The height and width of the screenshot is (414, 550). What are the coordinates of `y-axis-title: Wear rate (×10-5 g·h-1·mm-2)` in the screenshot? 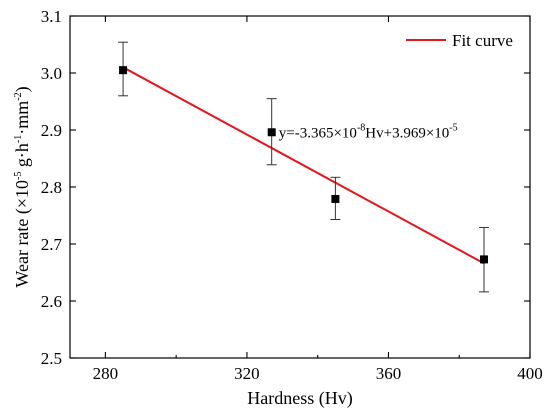 It's located at (22, 186).